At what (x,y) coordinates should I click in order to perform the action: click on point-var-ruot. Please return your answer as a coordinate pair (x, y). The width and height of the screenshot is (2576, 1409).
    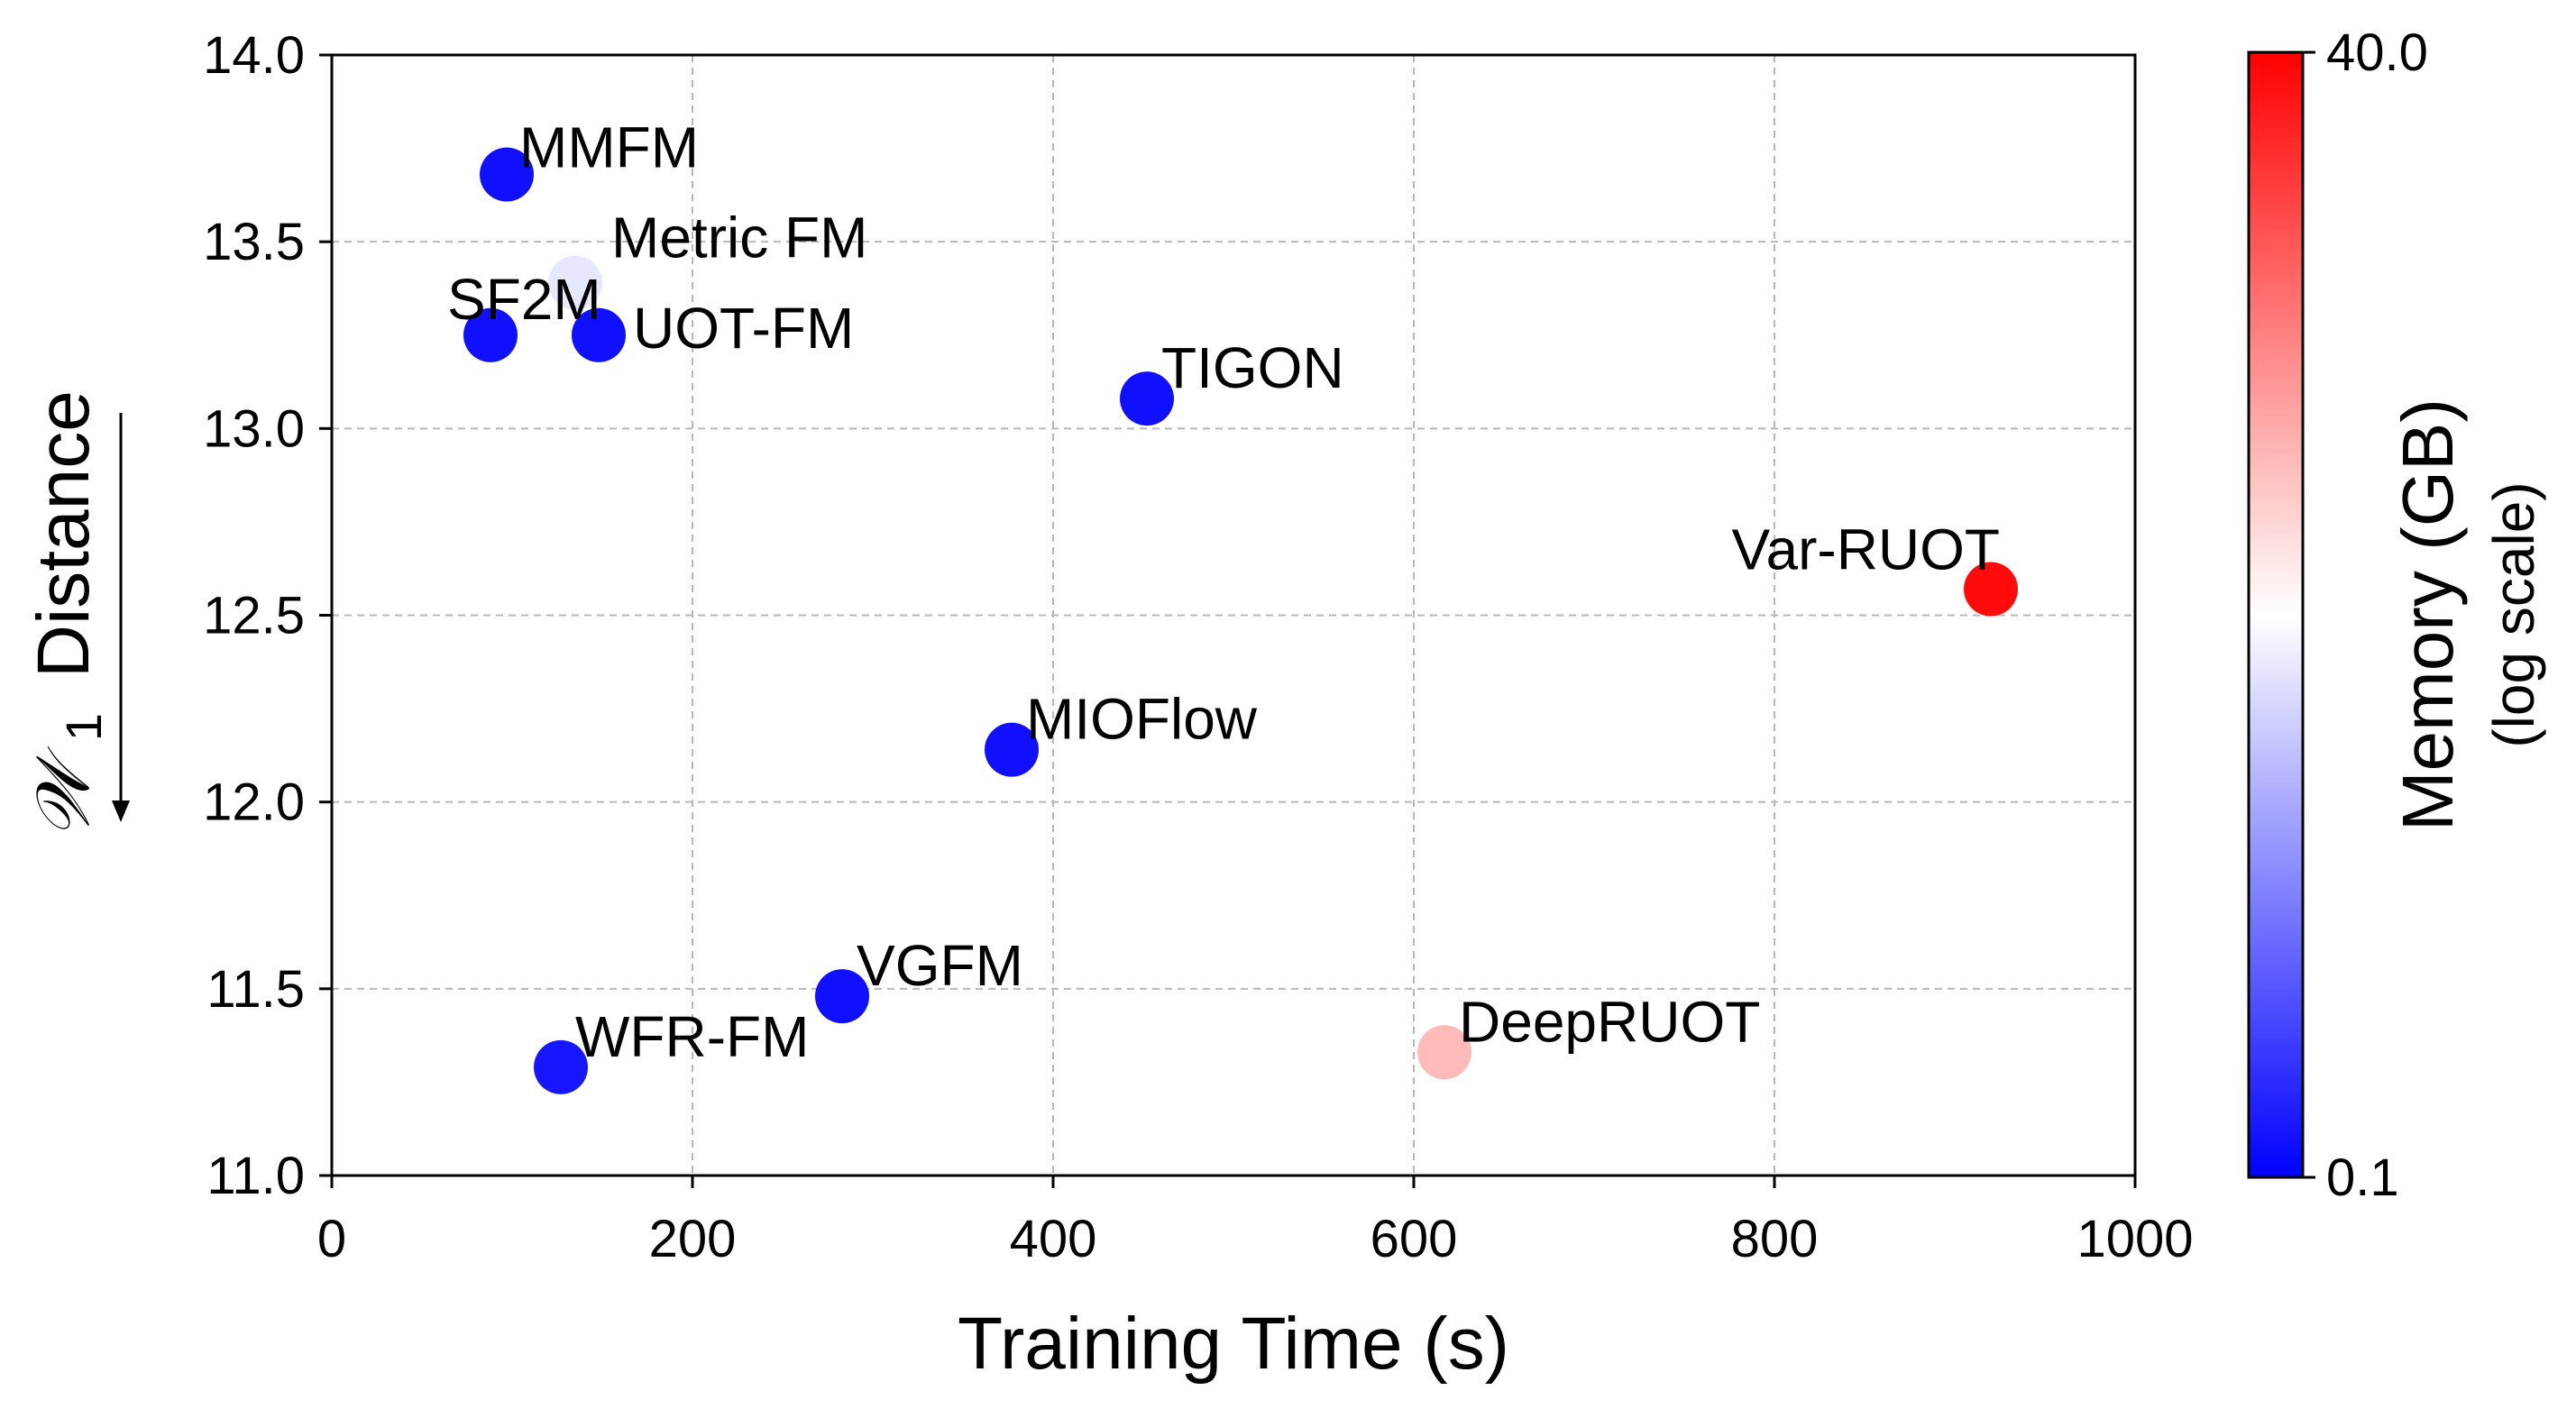
    Looking at the image, I should click on (1991, 589).